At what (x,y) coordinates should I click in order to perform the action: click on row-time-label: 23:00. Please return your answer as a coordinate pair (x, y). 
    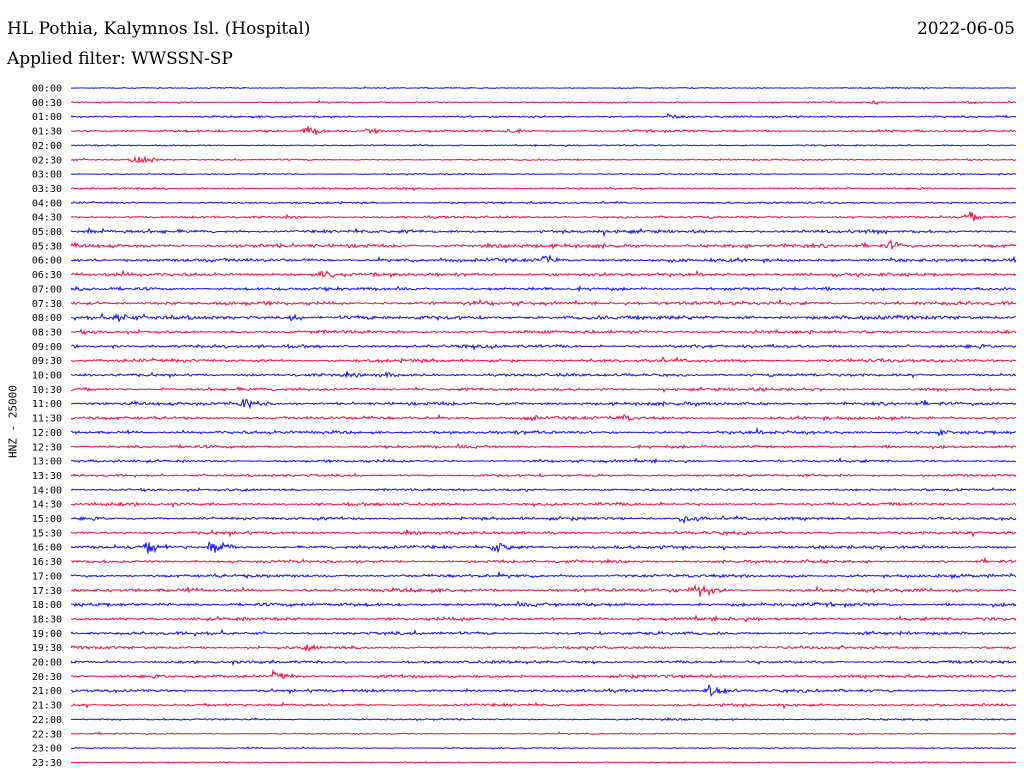
    Looking at the image, I should click on (47, 749).